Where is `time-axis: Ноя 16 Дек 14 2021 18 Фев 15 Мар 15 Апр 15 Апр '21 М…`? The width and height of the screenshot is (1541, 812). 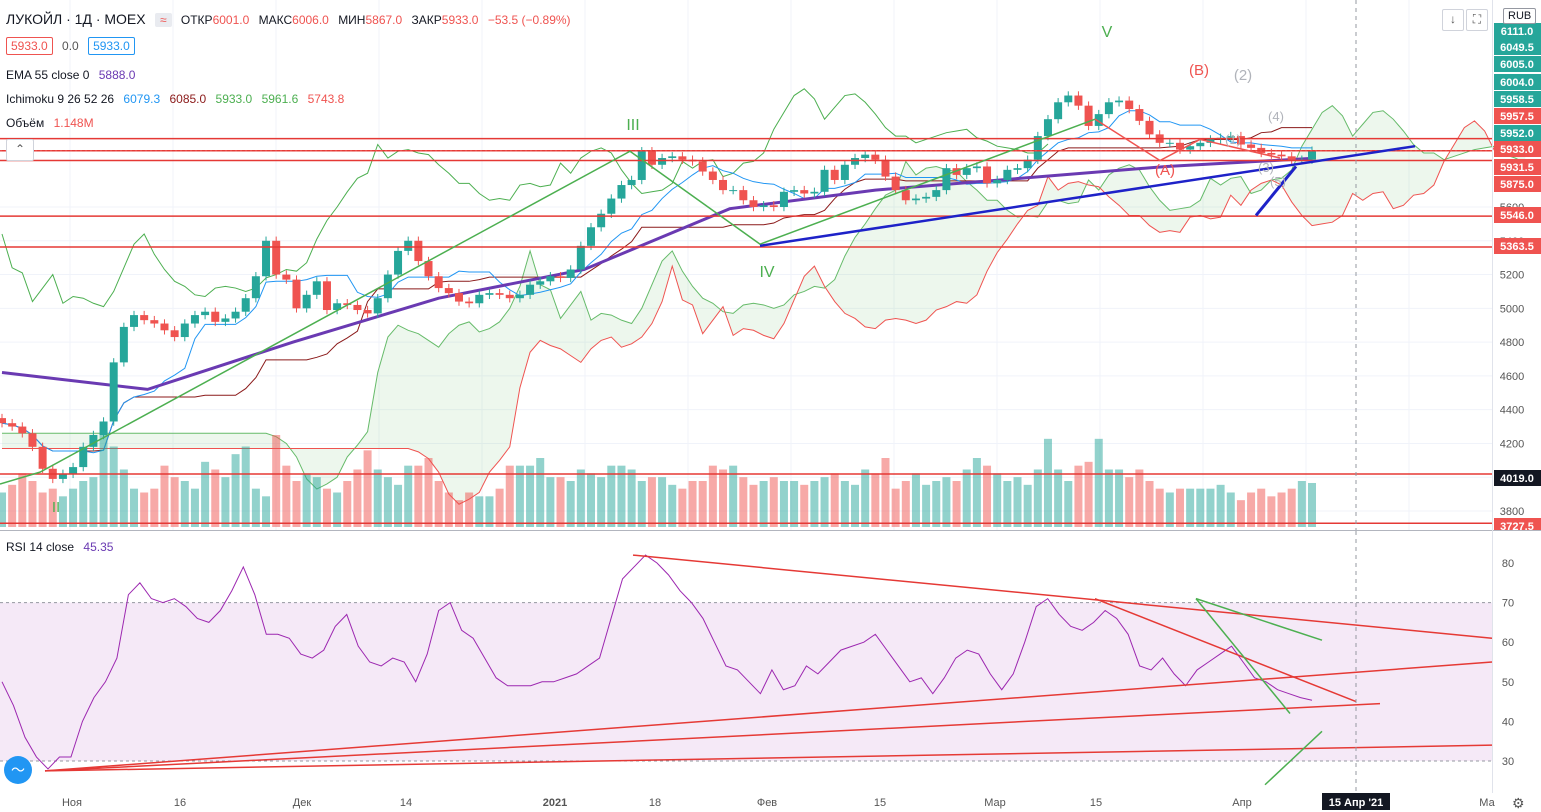 time-axis: Ноя 16 Дек 14 2021 18 Фев 15 Мар 15 Апр 15 Апр '21 М… is located at coordinates (770, 801).